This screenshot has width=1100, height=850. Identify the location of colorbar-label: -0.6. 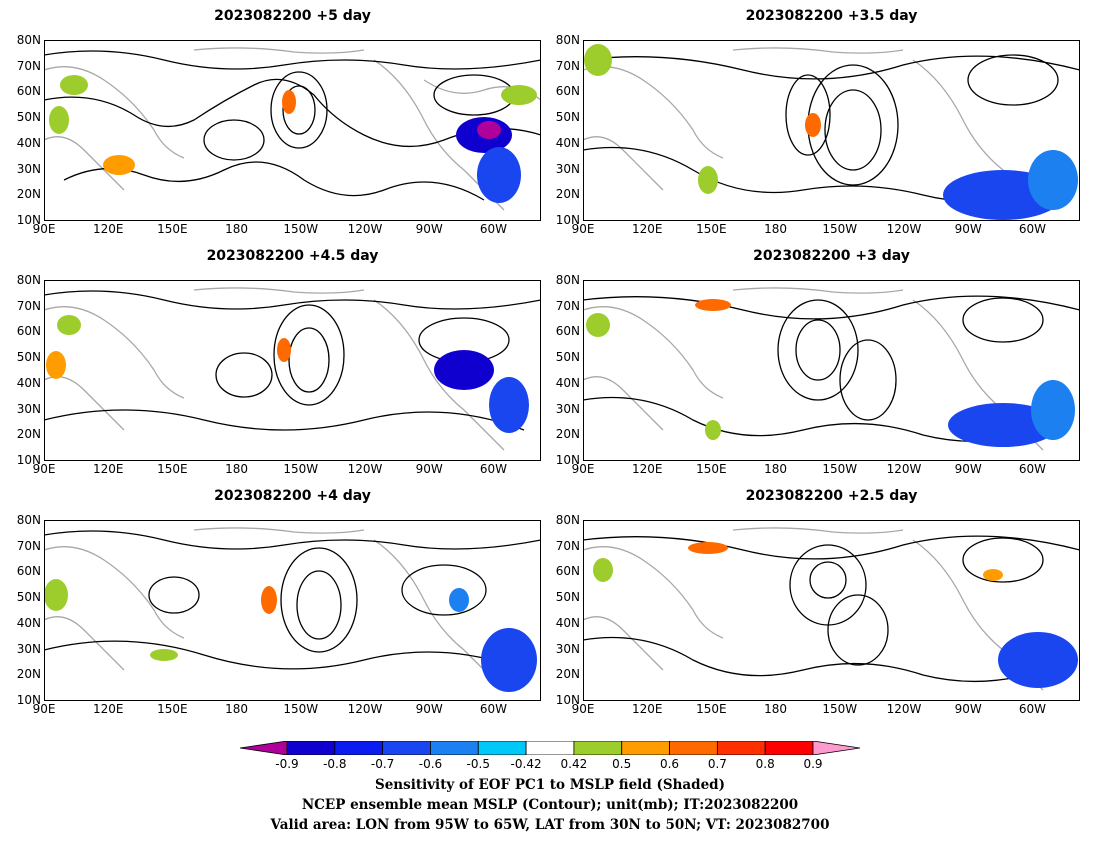
(430, 764).